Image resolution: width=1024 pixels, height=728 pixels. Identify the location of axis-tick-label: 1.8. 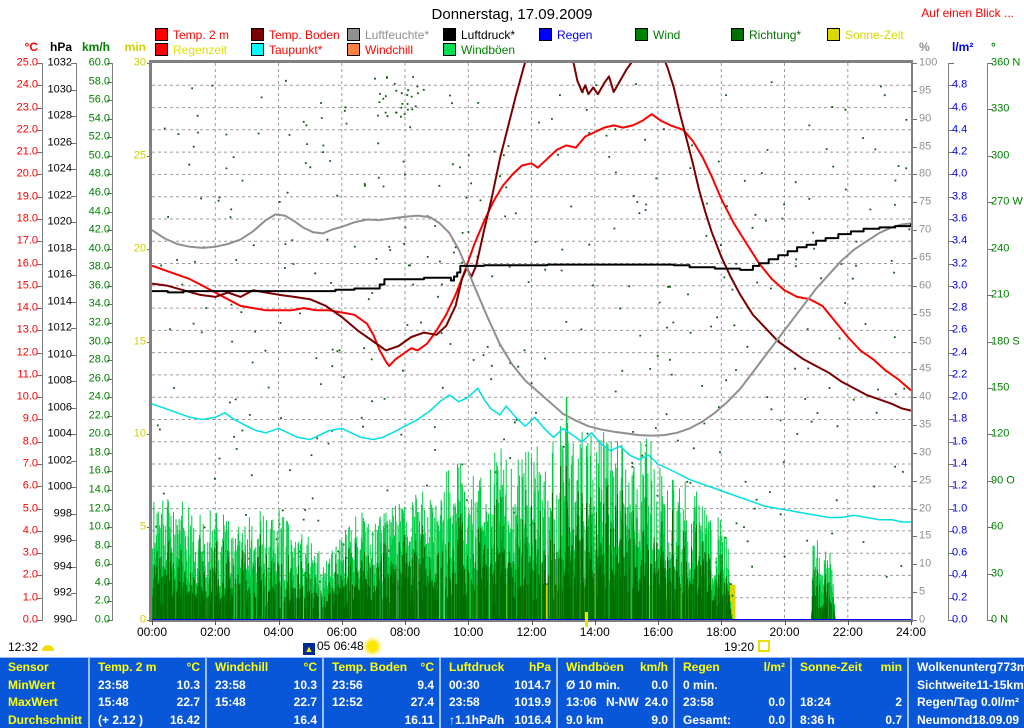
(960, 418).